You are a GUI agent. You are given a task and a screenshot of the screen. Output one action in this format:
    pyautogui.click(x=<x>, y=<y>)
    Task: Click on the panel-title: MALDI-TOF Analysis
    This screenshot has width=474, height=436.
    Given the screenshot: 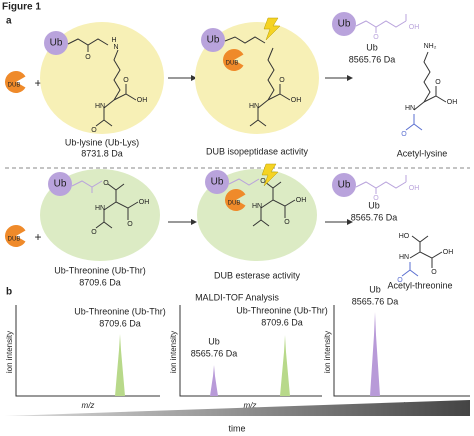 What is the action you would take?
    pyautogui.click(x=237, y=297)
    